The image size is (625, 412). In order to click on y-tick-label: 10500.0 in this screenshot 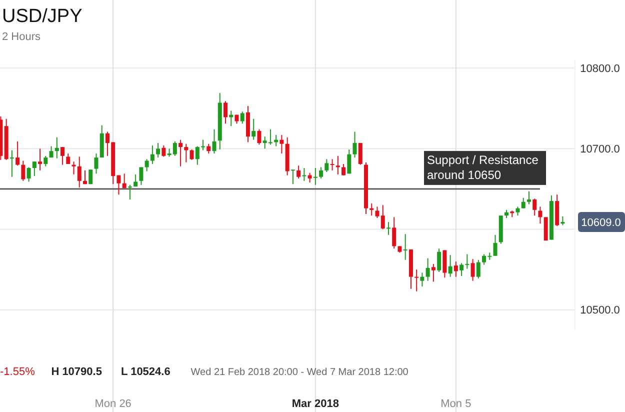, I will do `click(600, 310)`.